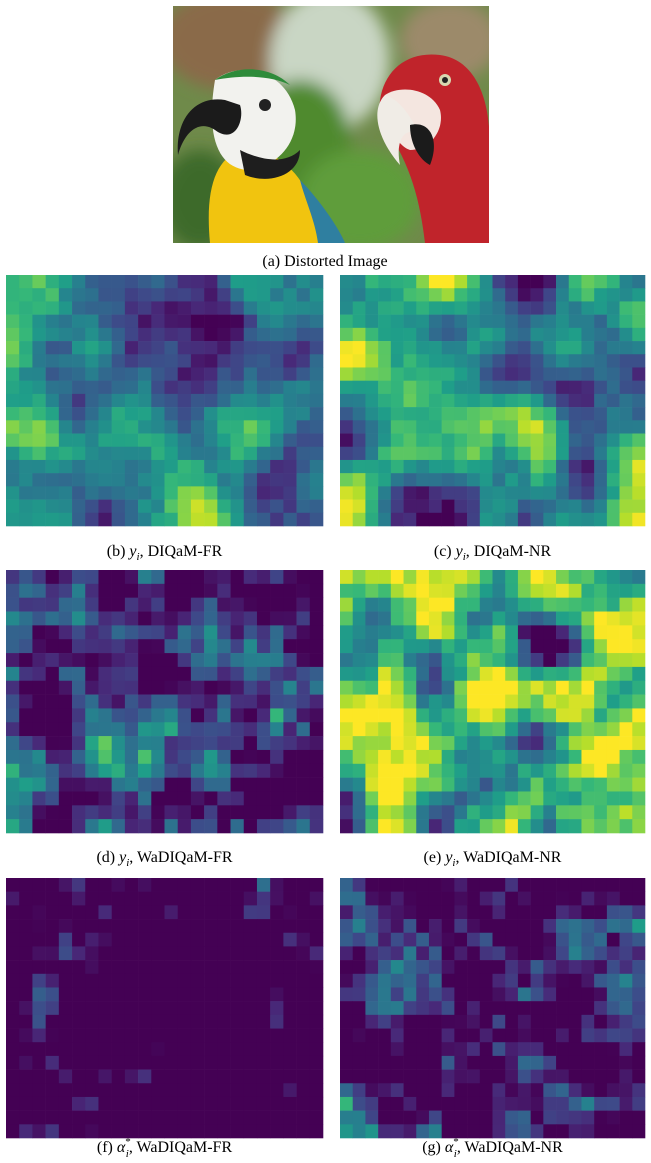  I want to click on caption-label: (b), so click(116, 551).